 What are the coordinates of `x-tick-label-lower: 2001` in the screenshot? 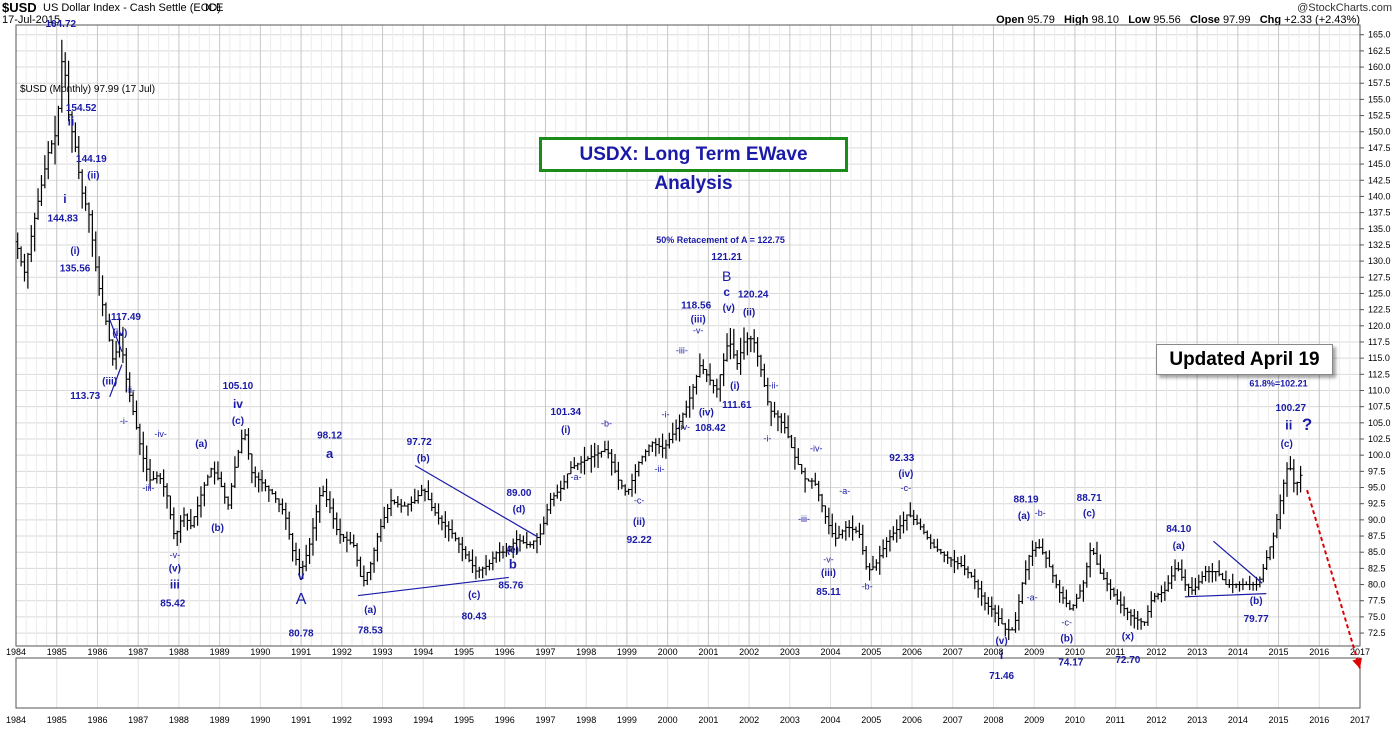 It's located at (708, 720).